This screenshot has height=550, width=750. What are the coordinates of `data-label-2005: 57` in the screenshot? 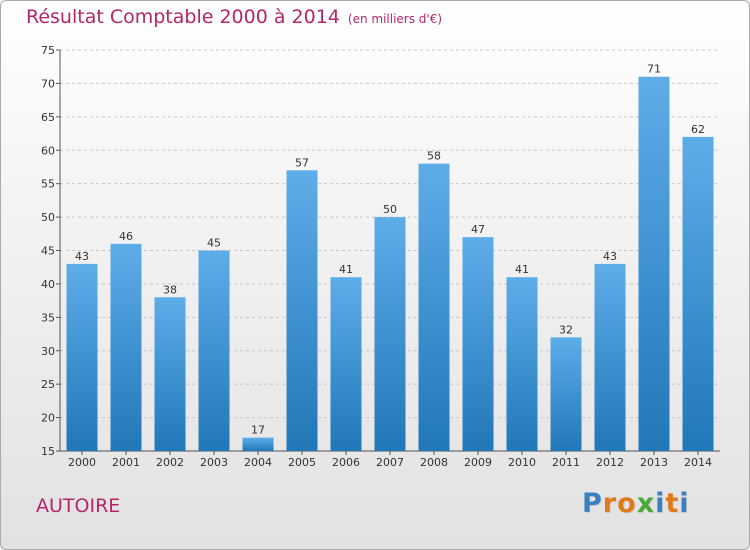 It's located at (302, 162).